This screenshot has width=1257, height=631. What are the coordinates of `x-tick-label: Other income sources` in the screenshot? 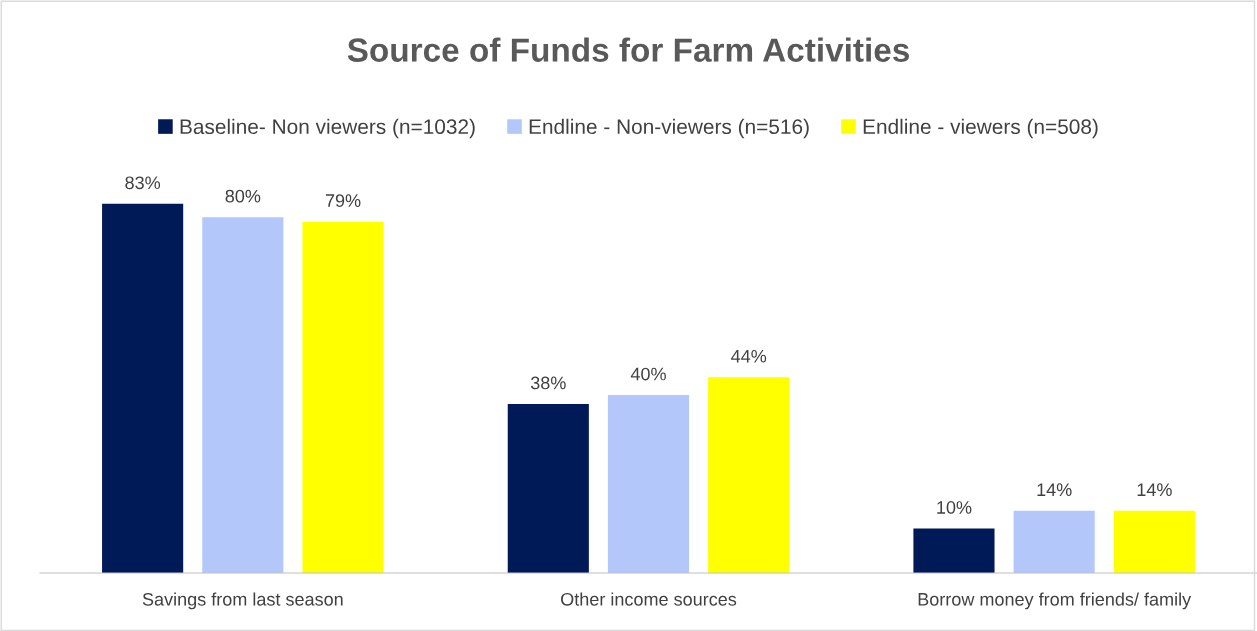 It's located at (649, 599).